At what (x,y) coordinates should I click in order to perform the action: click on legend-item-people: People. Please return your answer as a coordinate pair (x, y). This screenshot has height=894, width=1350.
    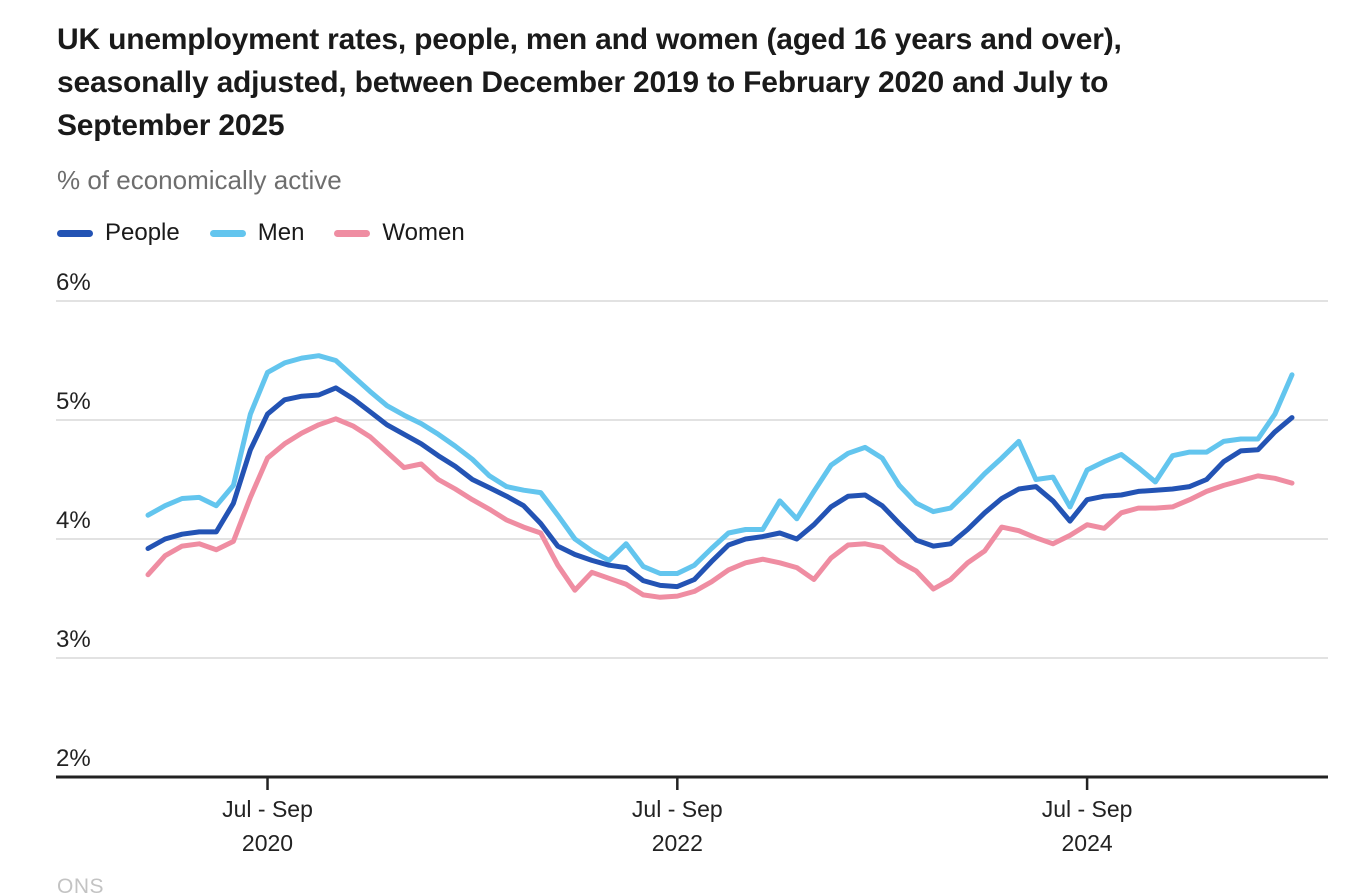
    Looking at the image, I should click on (118, 233).